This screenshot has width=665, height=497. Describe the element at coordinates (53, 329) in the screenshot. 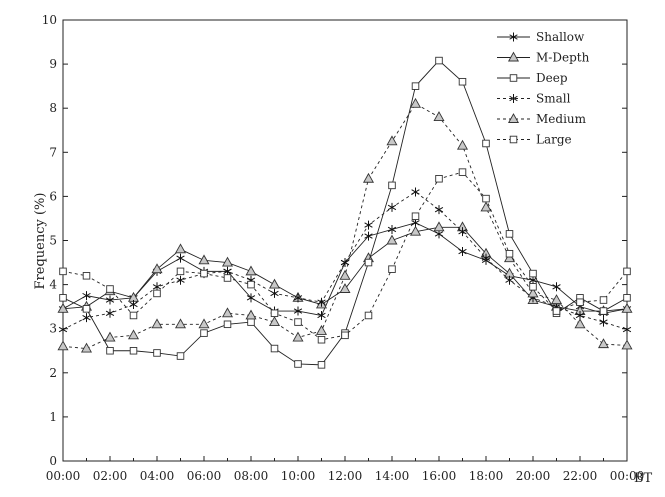

I see `y-tick-label: 3` at that location.